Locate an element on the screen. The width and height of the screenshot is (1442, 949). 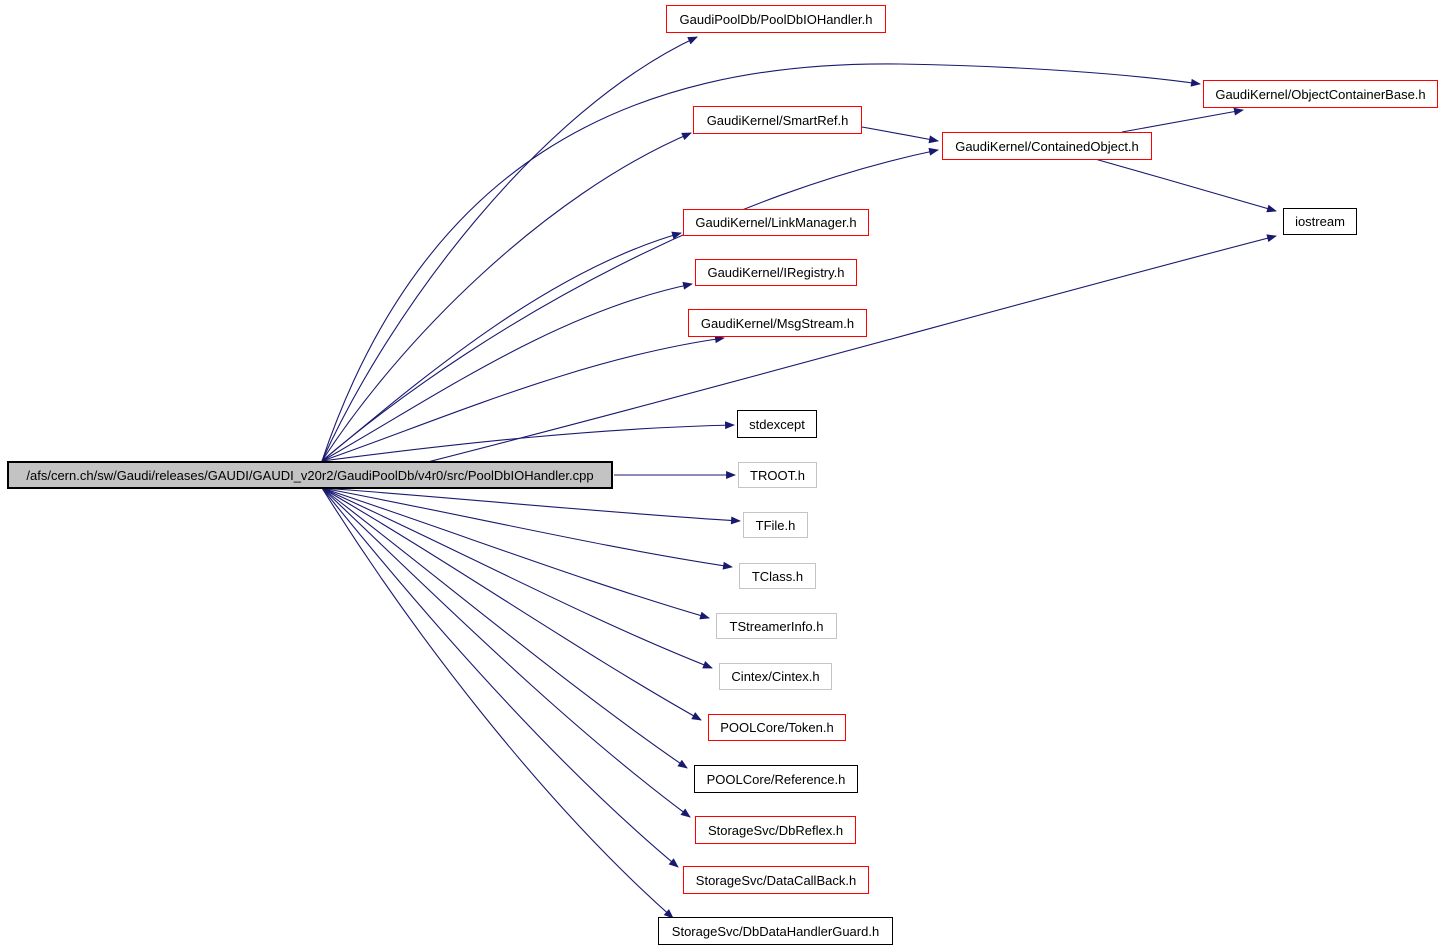
graph-node-dbreflex: StorageSvc/DbReflex.h is located at coordinates (775, 830).